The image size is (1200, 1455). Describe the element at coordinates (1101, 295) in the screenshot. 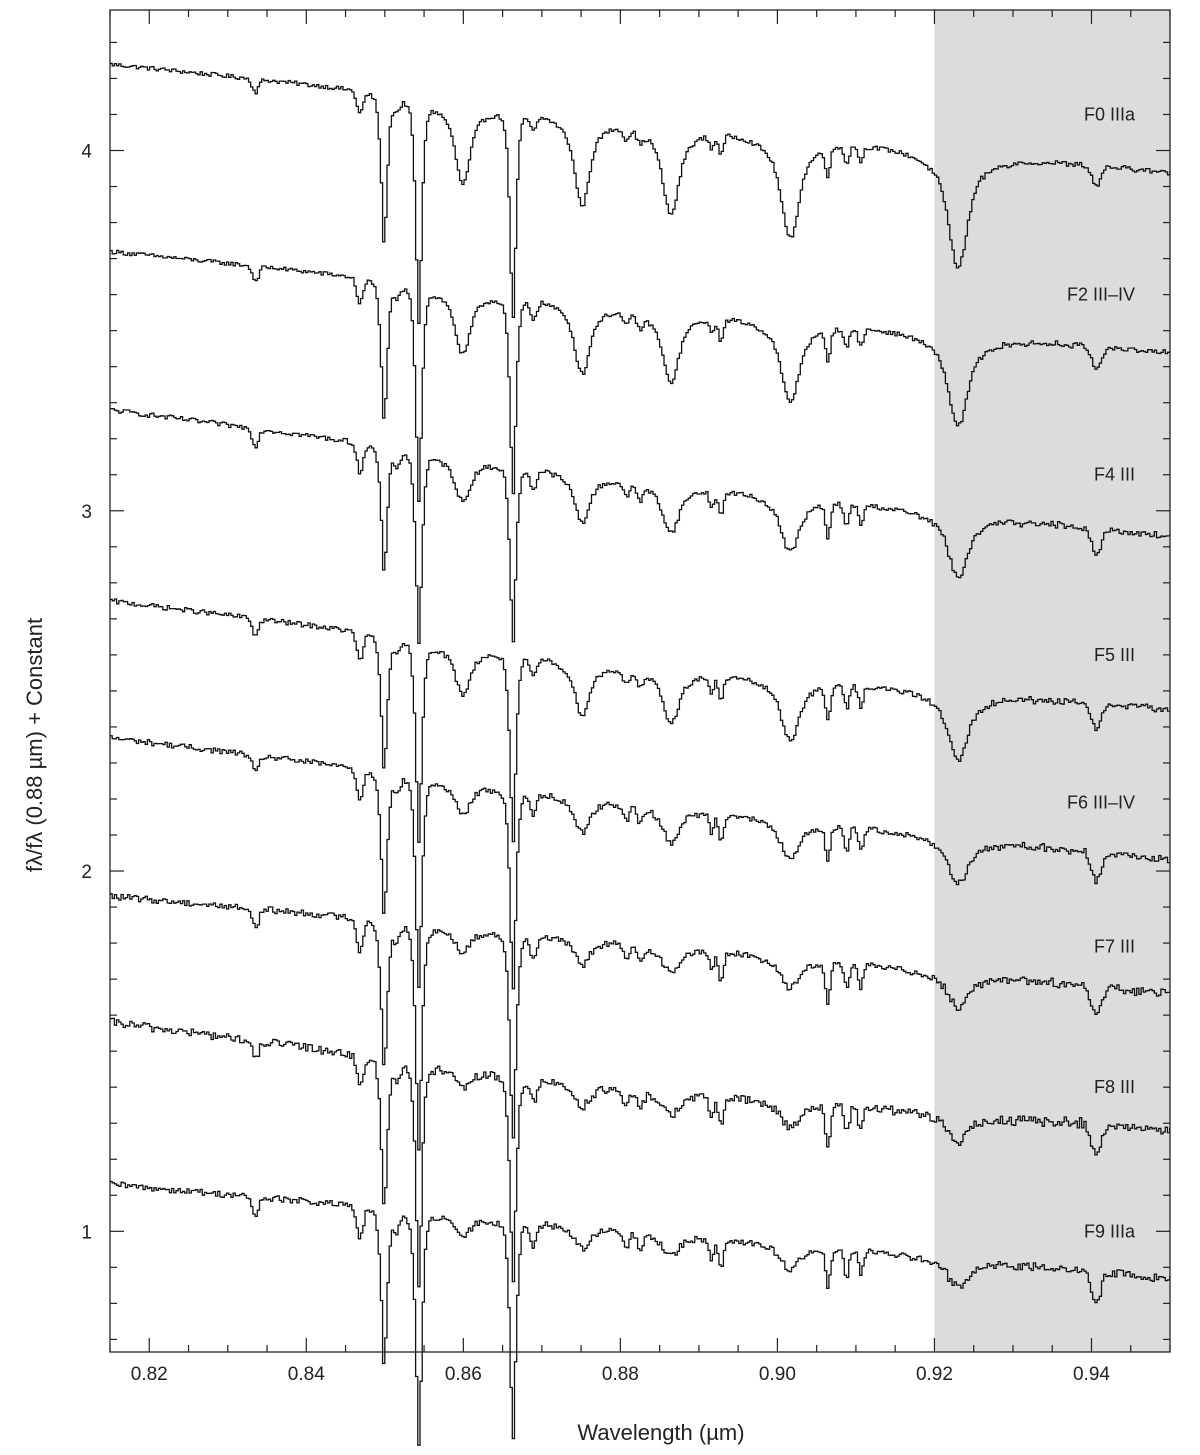

I see `series-label: F2 III–IV` at that location.